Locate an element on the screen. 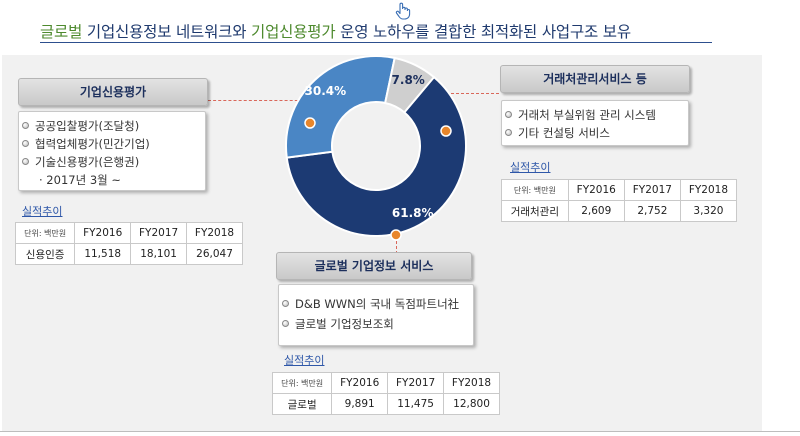 The width and height of the screenshot is (800, 436). trade-perf-link: 실적추이 is located at coordinates (530, 167).